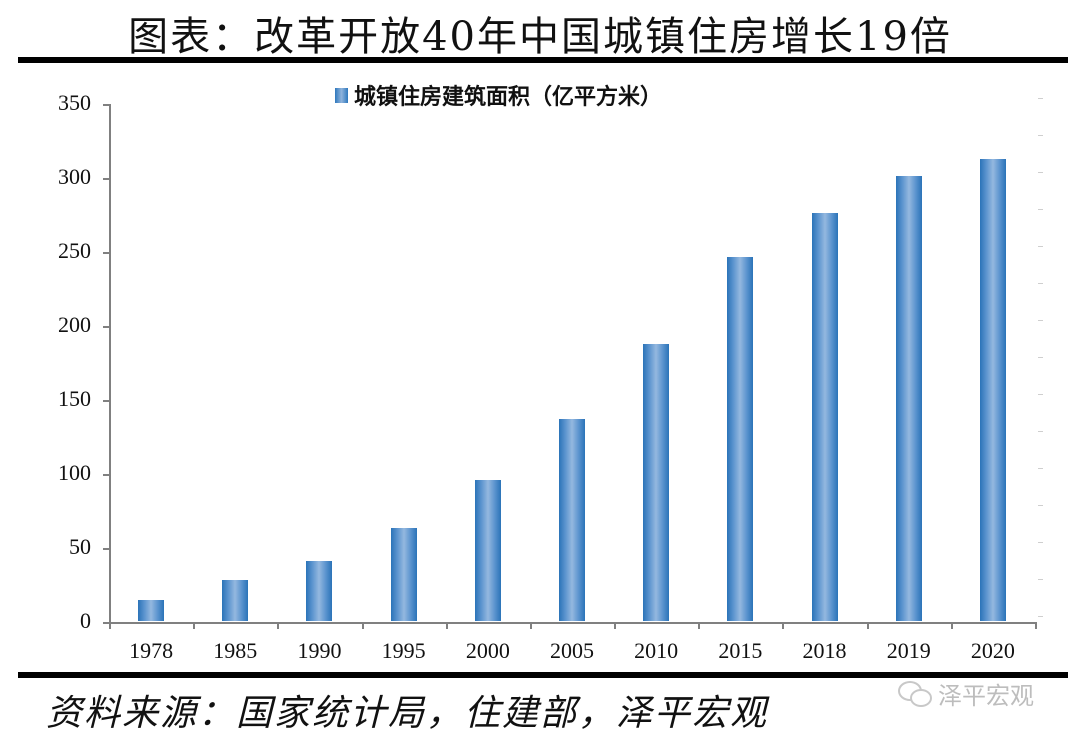  Describe the element at coordinates (403, 650) in the screenshot. I see `x-tick-label: 1995` at that location.